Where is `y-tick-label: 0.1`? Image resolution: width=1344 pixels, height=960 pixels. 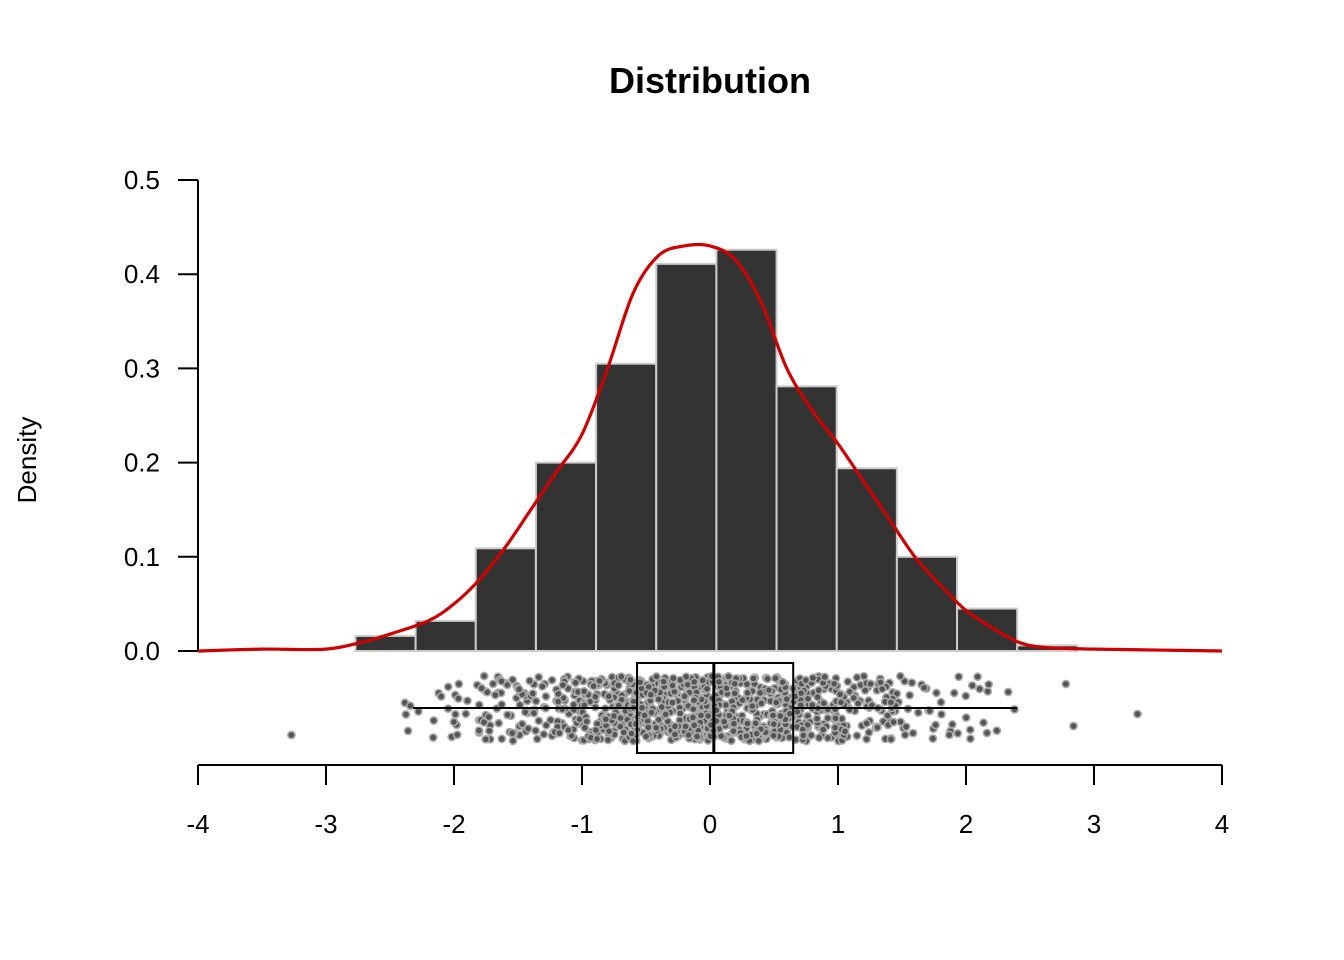
y-tick-label: 0.1 is located at coordinates (142, 557).